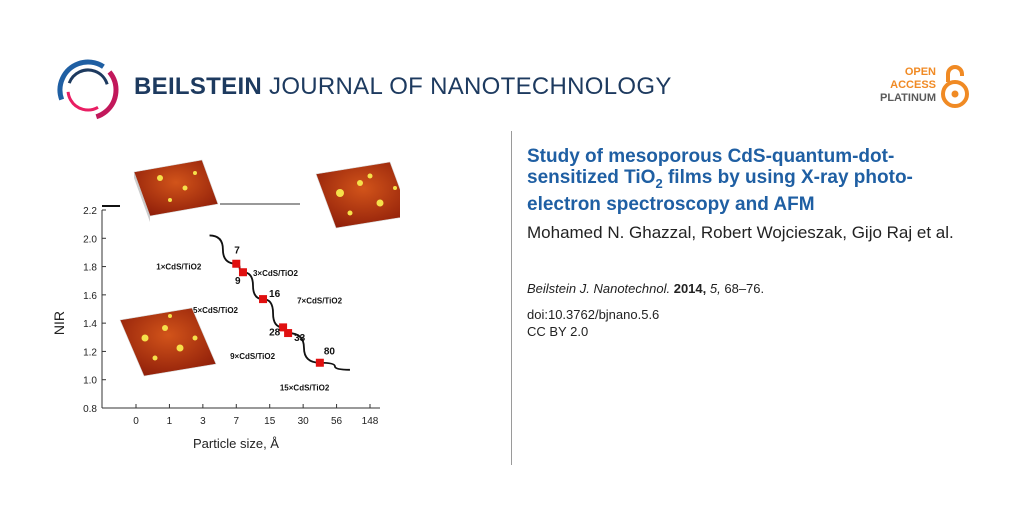 This screenshot has height=512, width=1024. Describe the element at coordinates (203, 421) in the screenshot. I see `x-tick-label: 3` at that location.